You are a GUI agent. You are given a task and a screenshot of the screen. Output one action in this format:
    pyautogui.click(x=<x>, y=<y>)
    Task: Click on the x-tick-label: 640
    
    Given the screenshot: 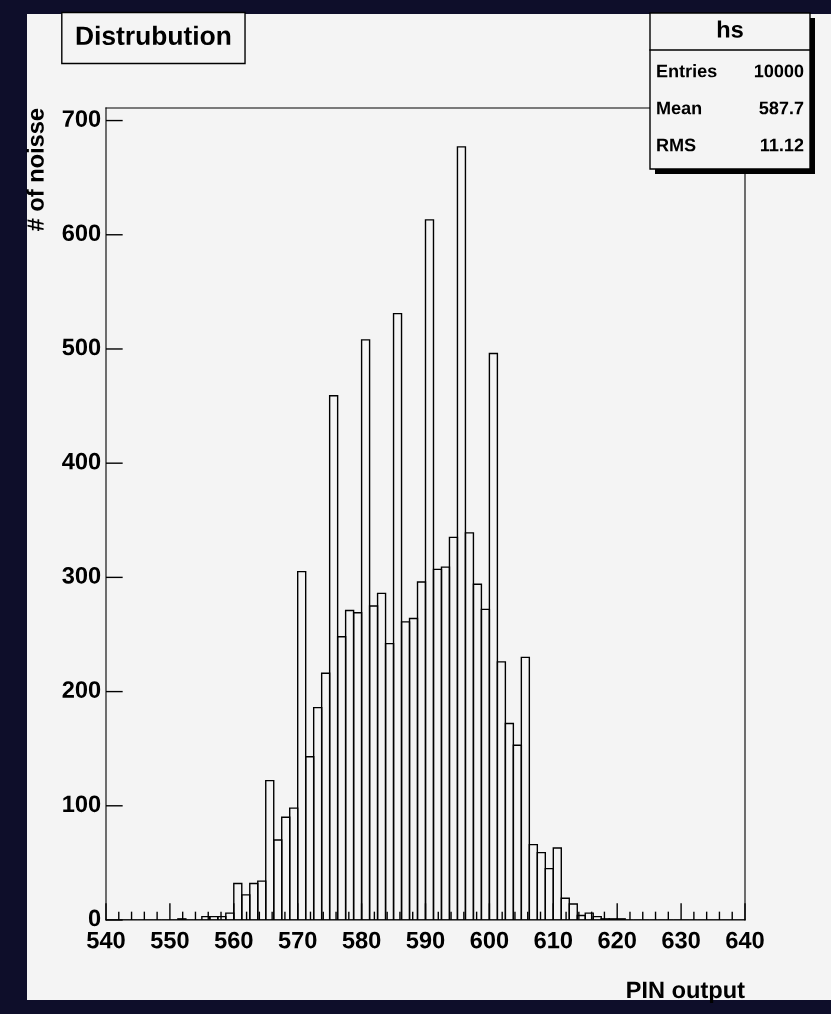 What is the action you would take?
    pyautogui.click(x=745, y=940)
    